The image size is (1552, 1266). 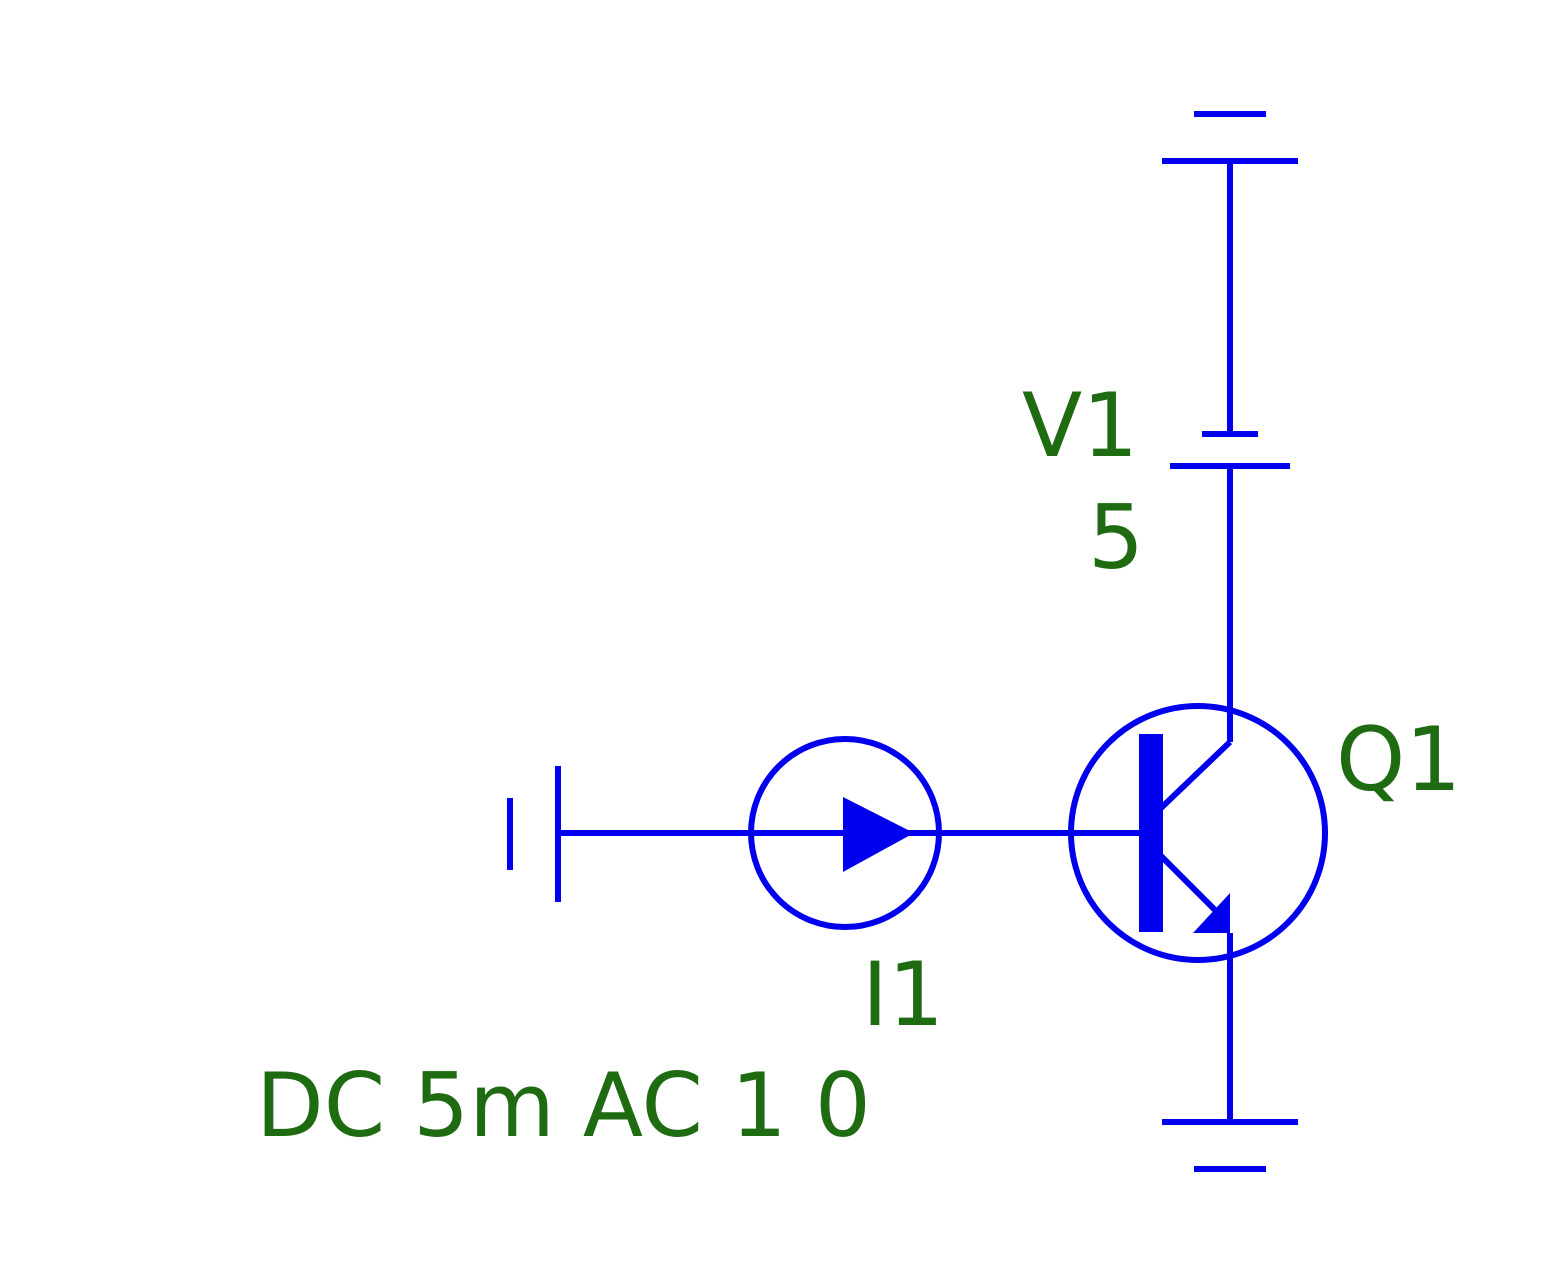 What do you see at coordinates (1195, 775) in the screenshot?
I see `q1-collector-lead` at bounding box center [1195, 775].